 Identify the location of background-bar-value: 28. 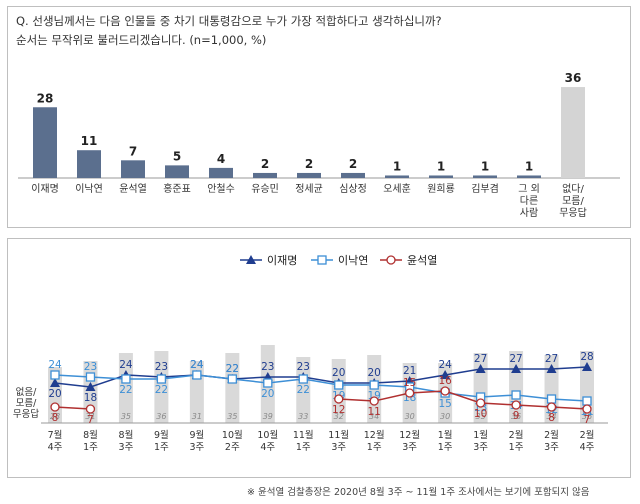
(55, 416).